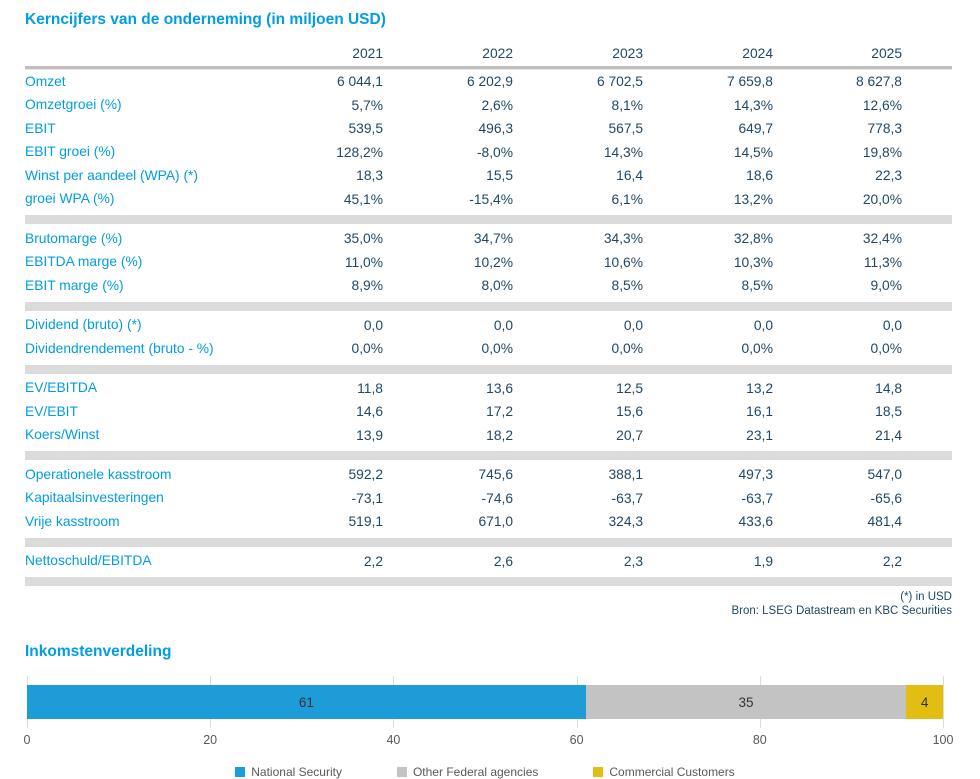 Image resolution: width=980 pixels, height=779 pixels. What do you see at coordinates (119, 348) in the screenshot?
I see `row-label: Dividendrendement (bruto - %)` at bounding box center [119, 348].